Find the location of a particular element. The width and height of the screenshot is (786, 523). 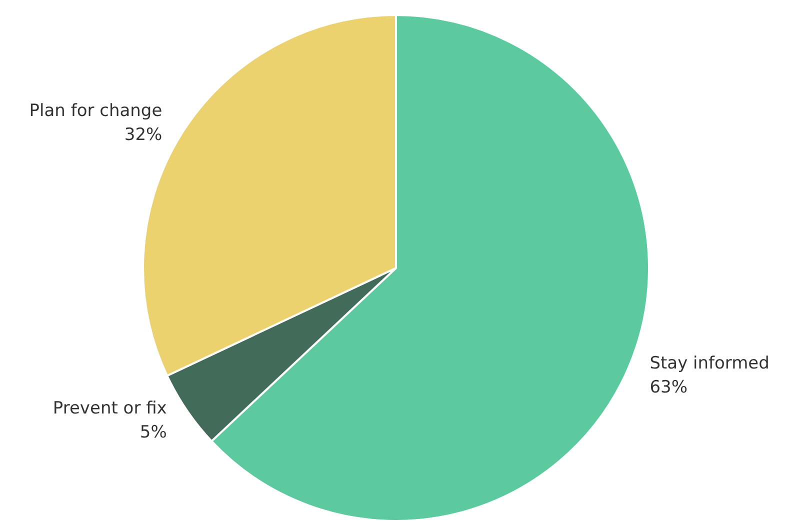

data-label: 32% is located at coordinates (143, 134).